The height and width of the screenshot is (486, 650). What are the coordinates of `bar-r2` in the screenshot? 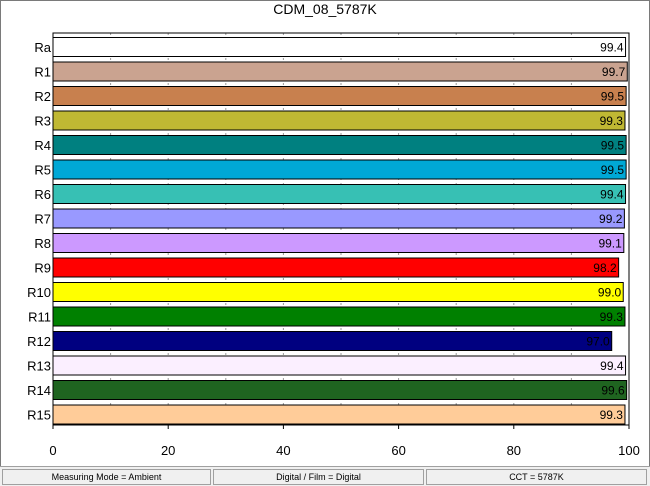 It's located at (339, 96).